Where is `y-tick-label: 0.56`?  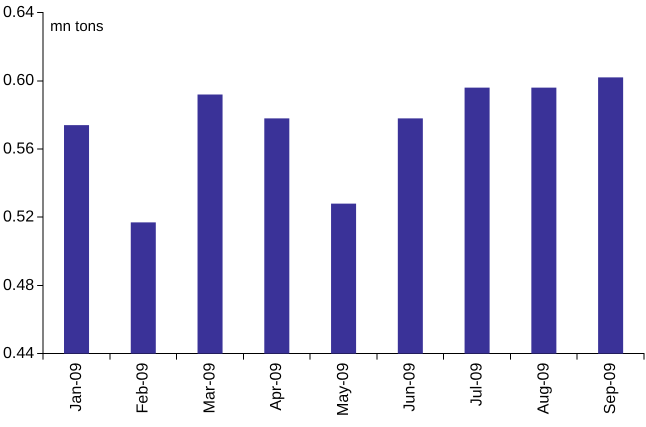
y-tick-label: 0.56 is located at coordinates (18, 149).